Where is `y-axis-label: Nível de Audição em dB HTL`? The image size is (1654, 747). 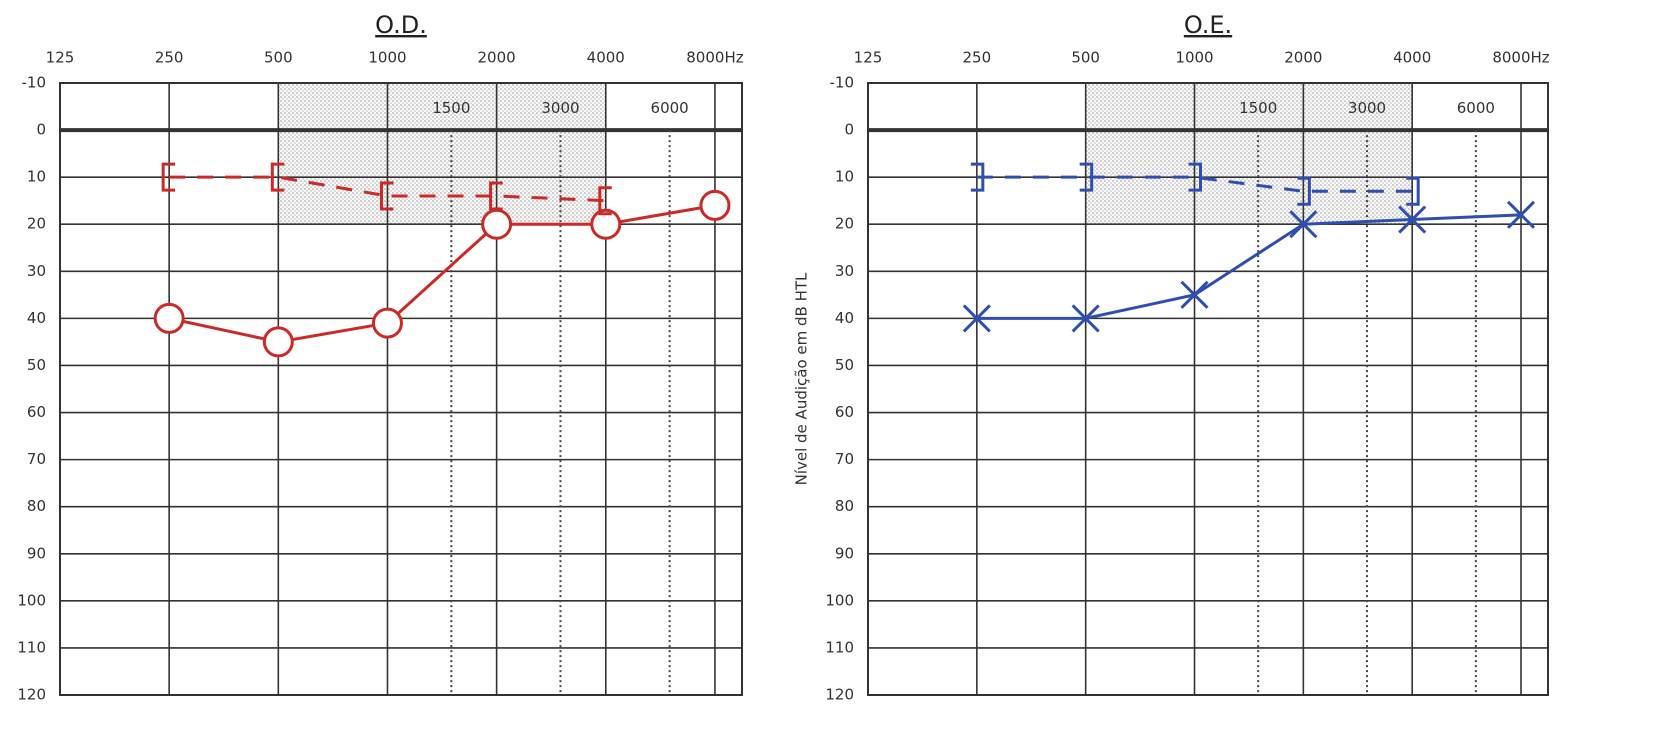 y-axis-label: Nível de Audição em dB HTL is located at coordinates (802, 378).